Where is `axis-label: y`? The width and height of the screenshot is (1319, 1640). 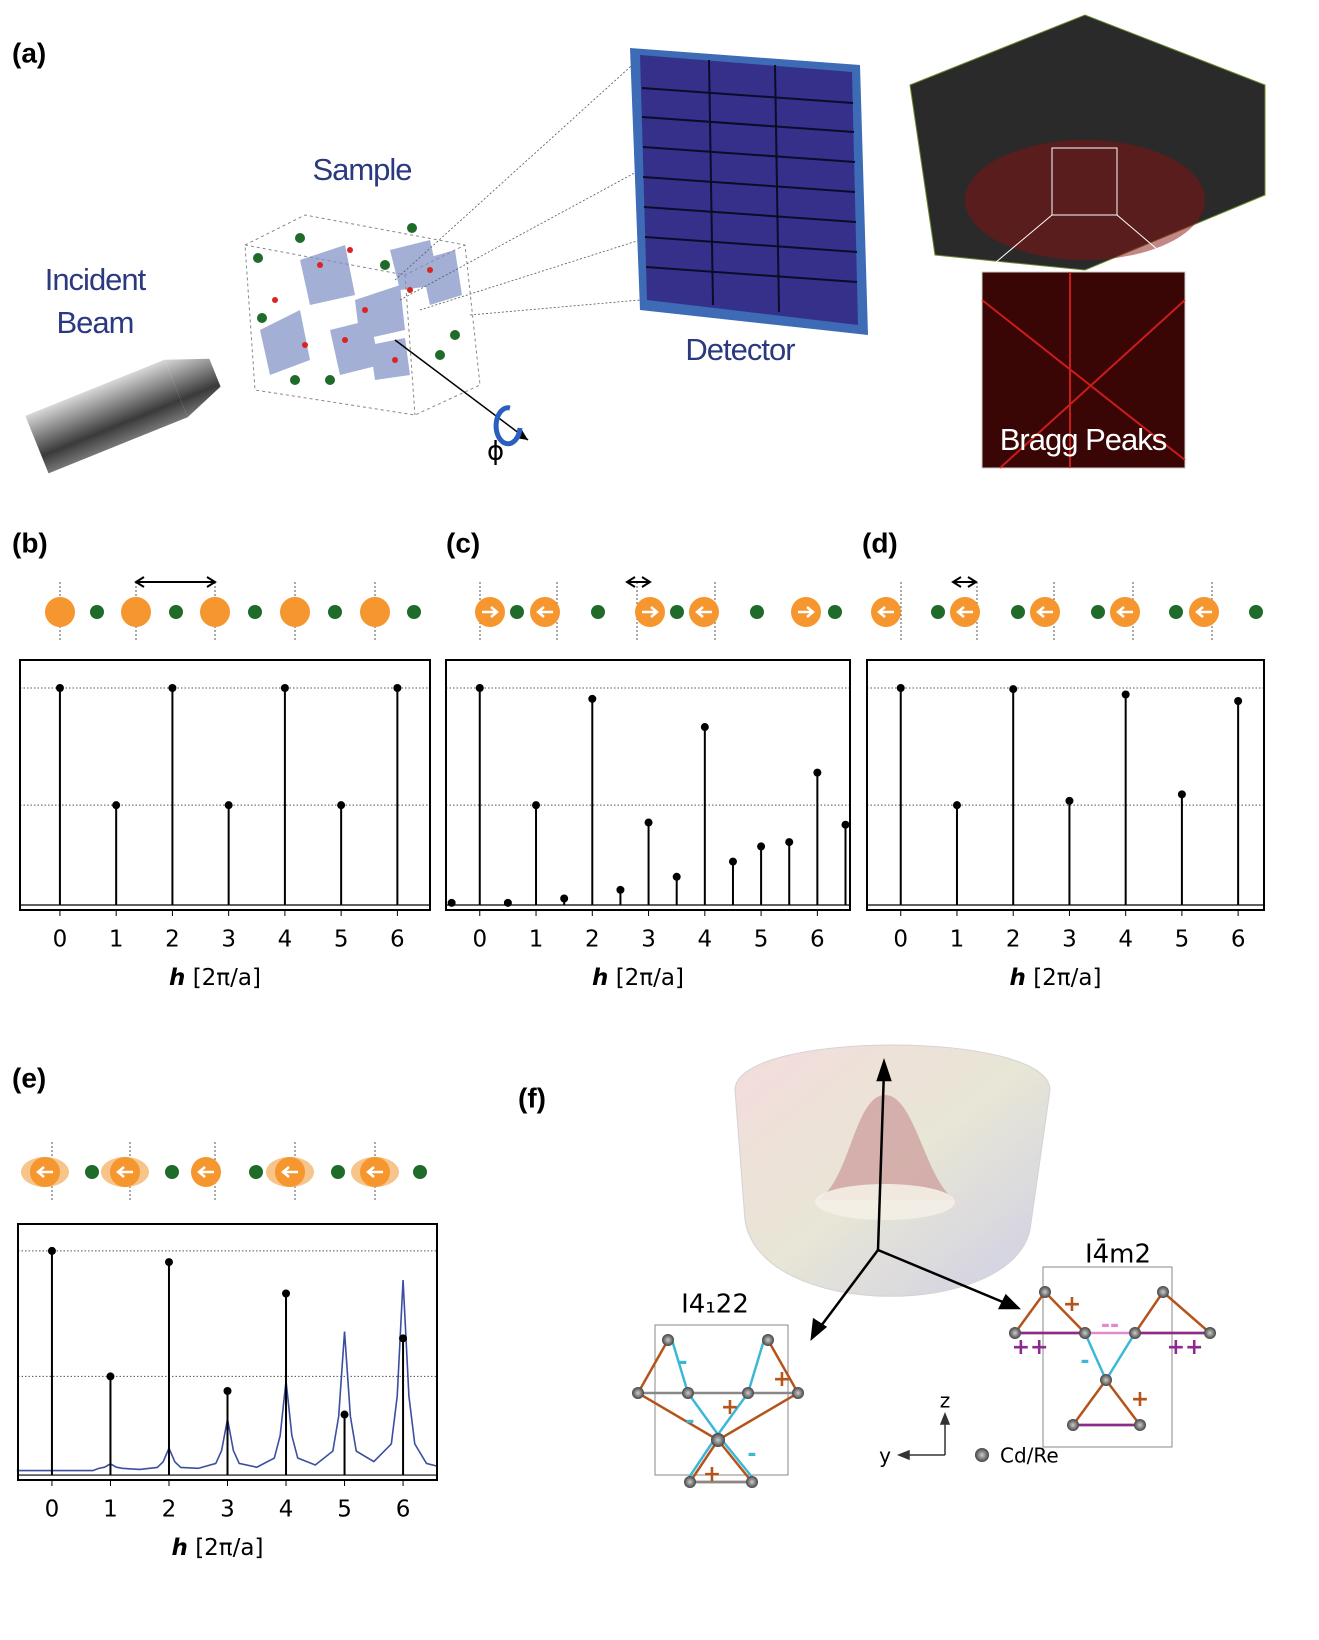
axis-label: y is located at coordinates (885, 1456).